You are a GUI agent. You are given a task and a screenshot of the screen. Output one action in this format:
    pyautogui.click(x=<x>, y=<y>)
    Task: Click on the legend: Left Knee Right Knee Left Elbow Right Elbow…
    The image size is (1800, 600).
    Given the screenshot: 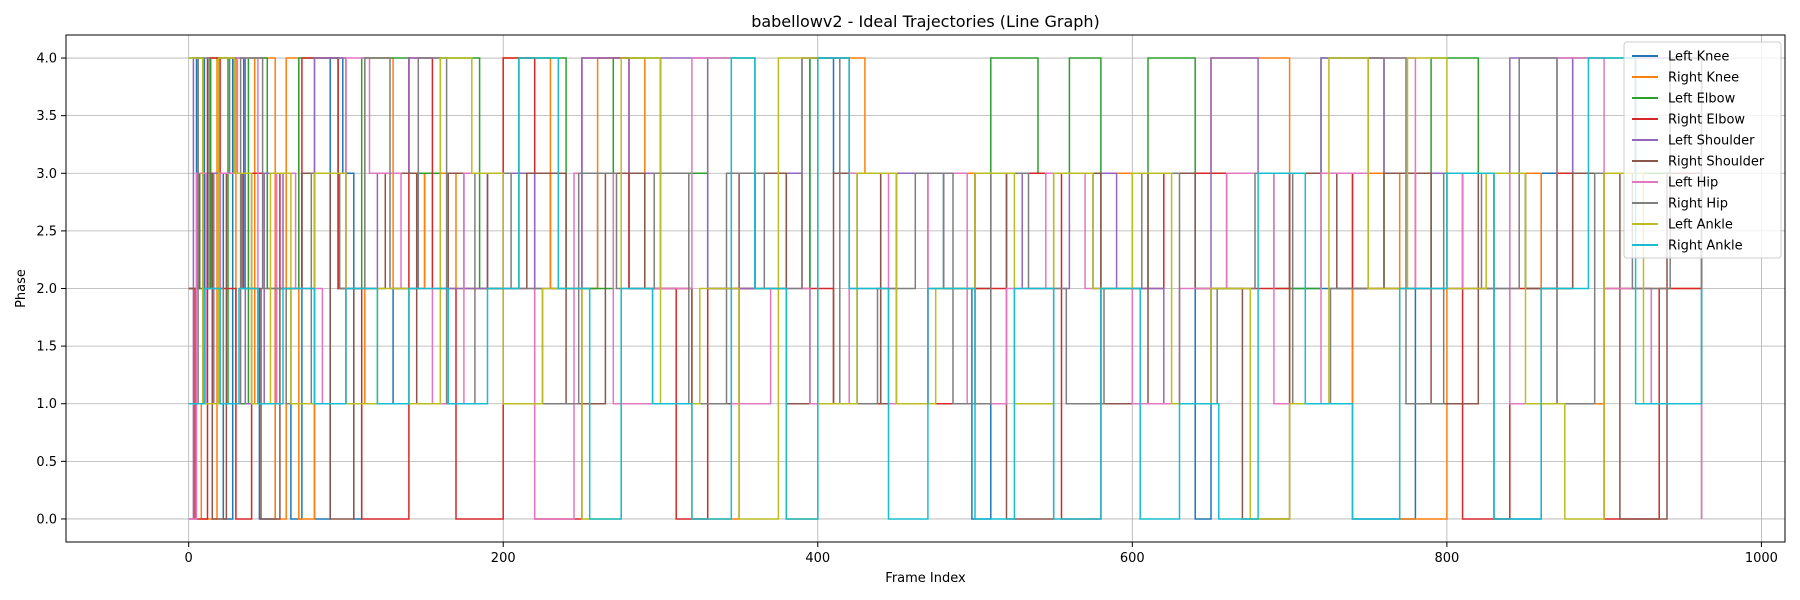 What is the action you would take?
    pyautogui.click(x=1702, y=150)
    